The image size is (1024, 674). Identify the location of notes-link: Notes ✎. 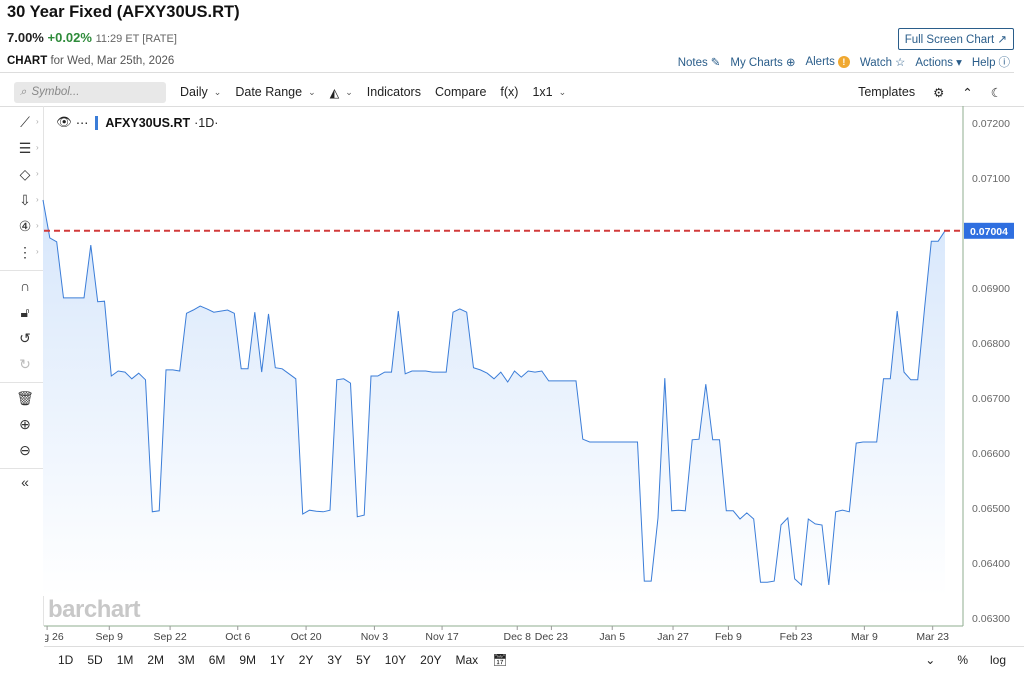
(699, 63).